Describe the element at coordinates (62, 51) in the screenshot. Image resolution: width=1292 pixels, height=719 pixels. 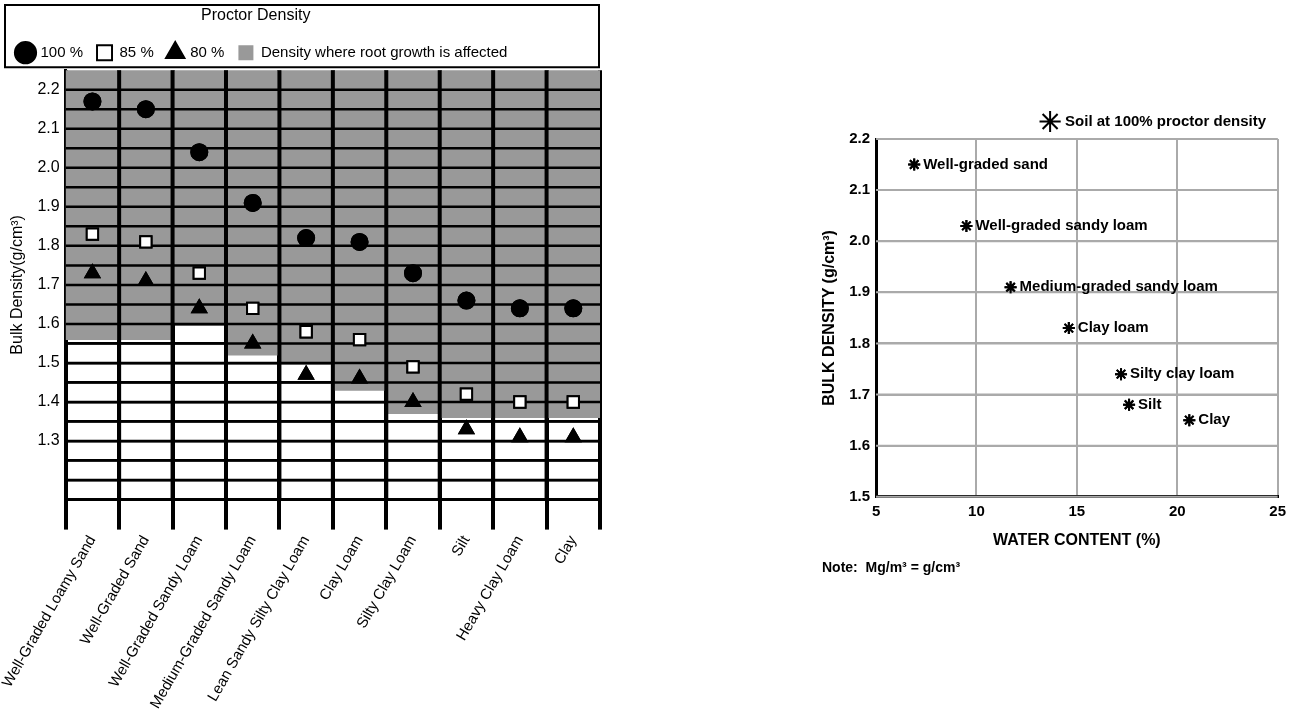
I see `legend-label: 100 %` at that location.